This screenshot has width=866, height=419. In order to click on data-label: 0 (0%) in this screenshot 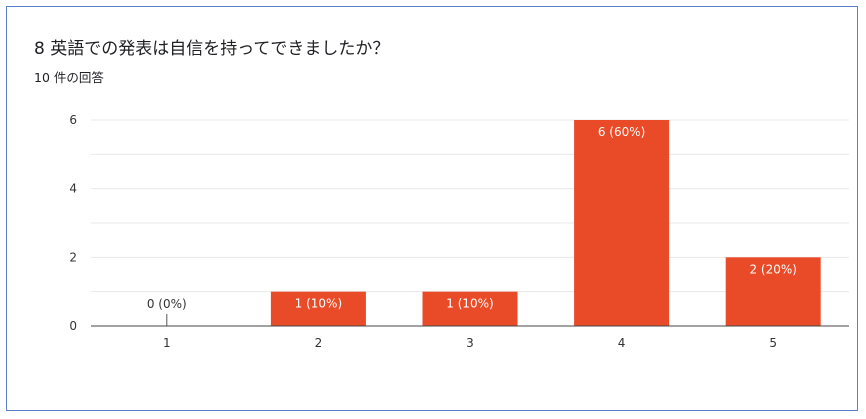, I will do `click(167, 304)`.